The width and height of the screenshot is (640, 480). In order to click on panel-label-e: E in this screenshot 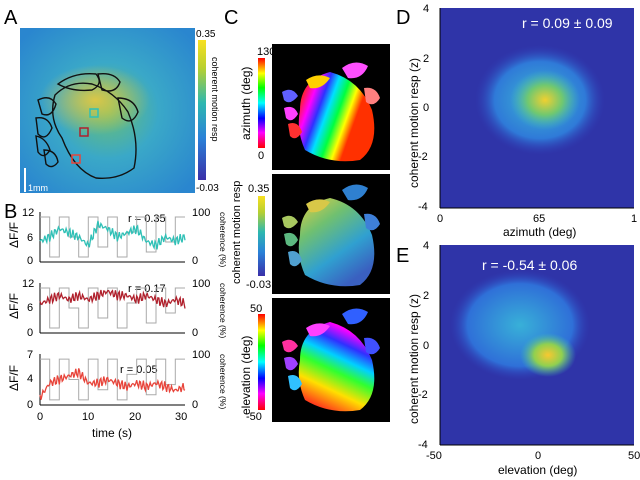, I will do `click(402, 256)`.